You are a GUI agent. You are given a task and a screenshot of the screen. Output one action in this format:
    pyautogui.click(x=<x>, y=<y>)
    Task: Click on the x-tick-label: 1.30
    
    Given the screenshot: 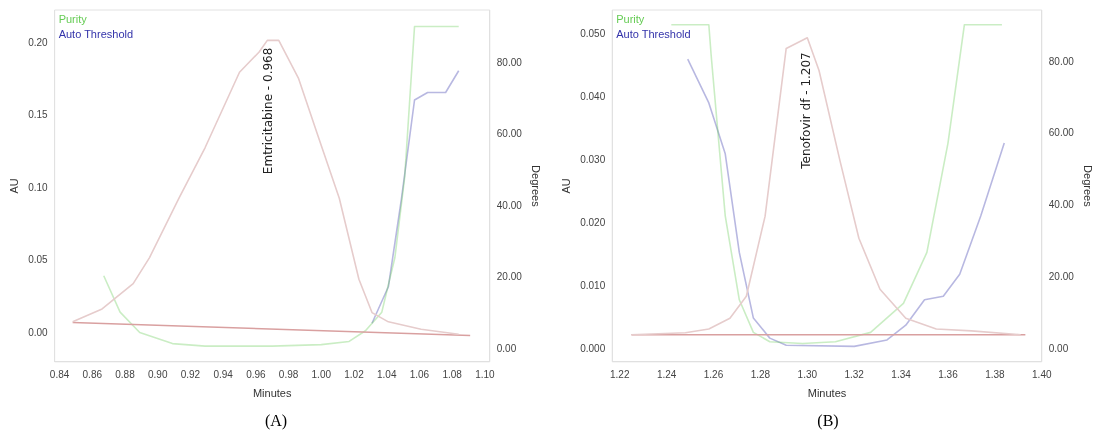 What is the action you would take?
    pyautogui.click(x=807, y=374)
    